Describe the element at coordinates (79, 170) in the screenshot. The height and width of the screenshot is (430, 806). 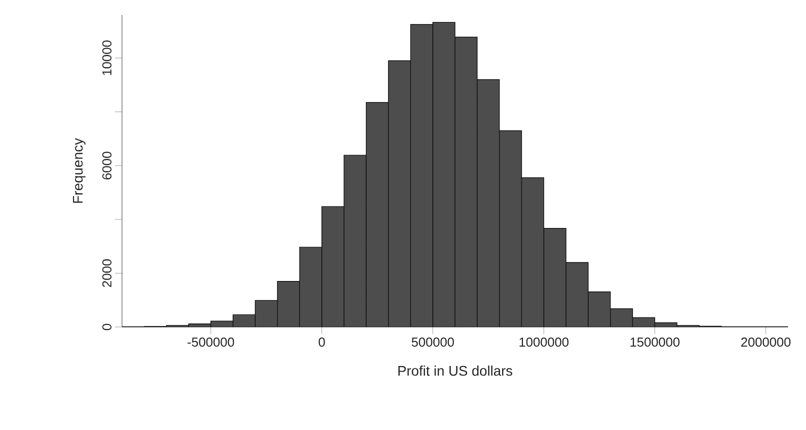
I see `y-axis-title: Frequency` at that location.